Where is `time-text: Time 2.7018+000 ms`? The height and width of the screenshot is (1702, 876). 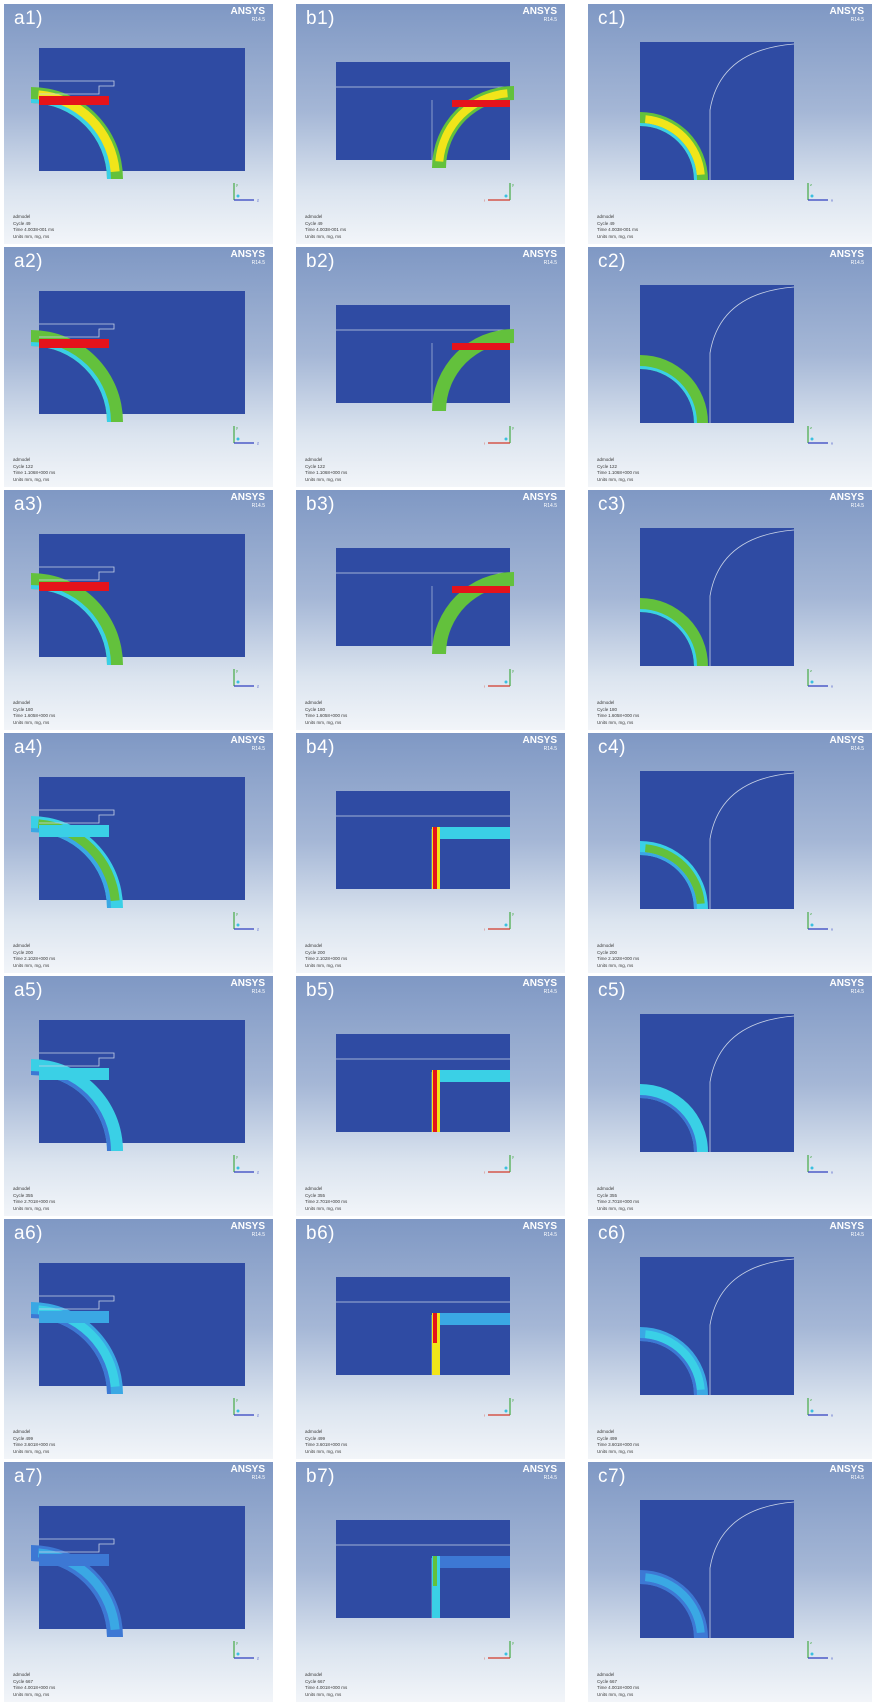 time-text: Time 2.7018+000 ms is located at coordinates (326, 1201).